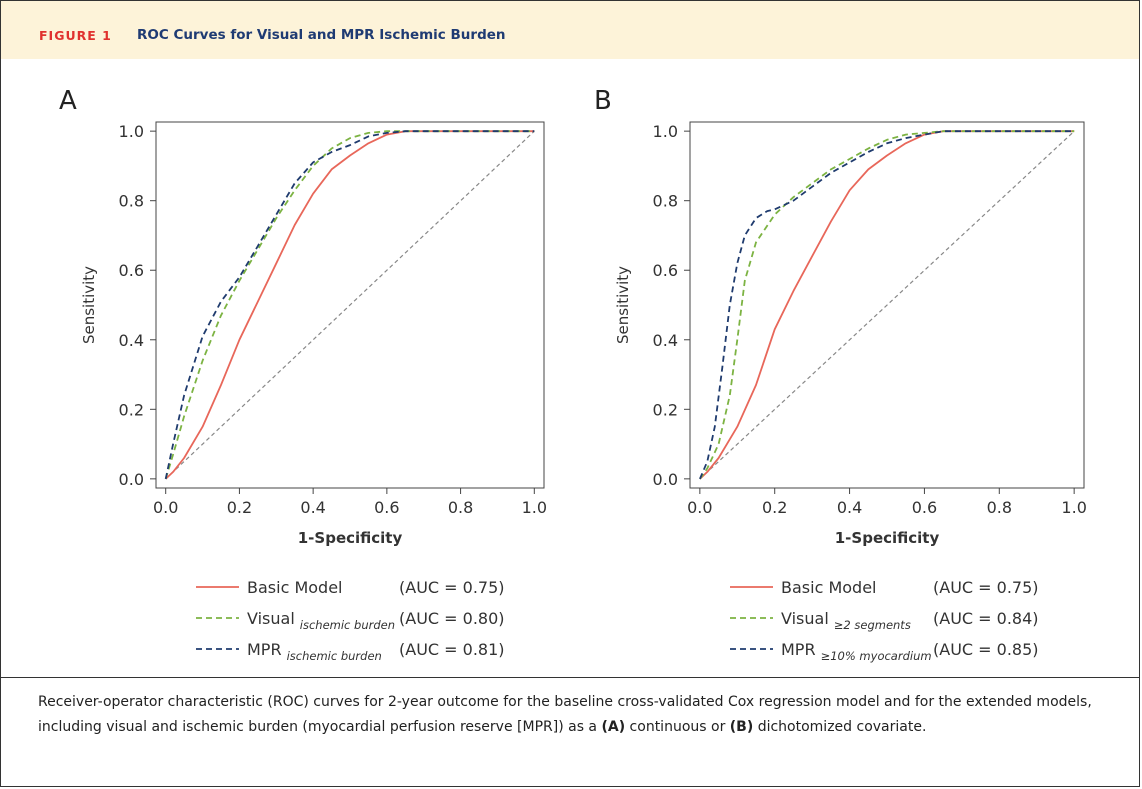 This screenshot has width=1142, height=789. Describe the element at coordinates (131, 409) in the screenshot. I see `panel-a-y-tick-label: 0.2` at that location.